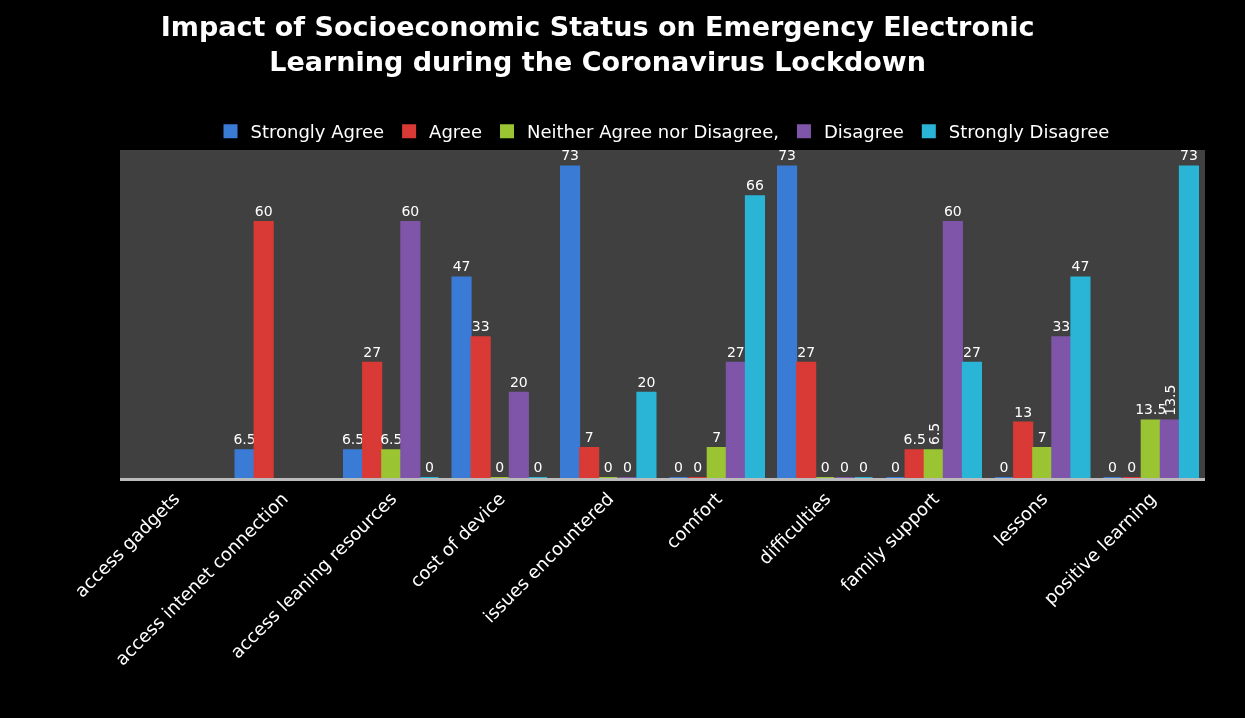 The height and width of the screenshot is (718, 1245). What do you see at coordinates (863, 132) in the screenshot?
I see `legend-label: Disagree` at bounding box center [863, 132].